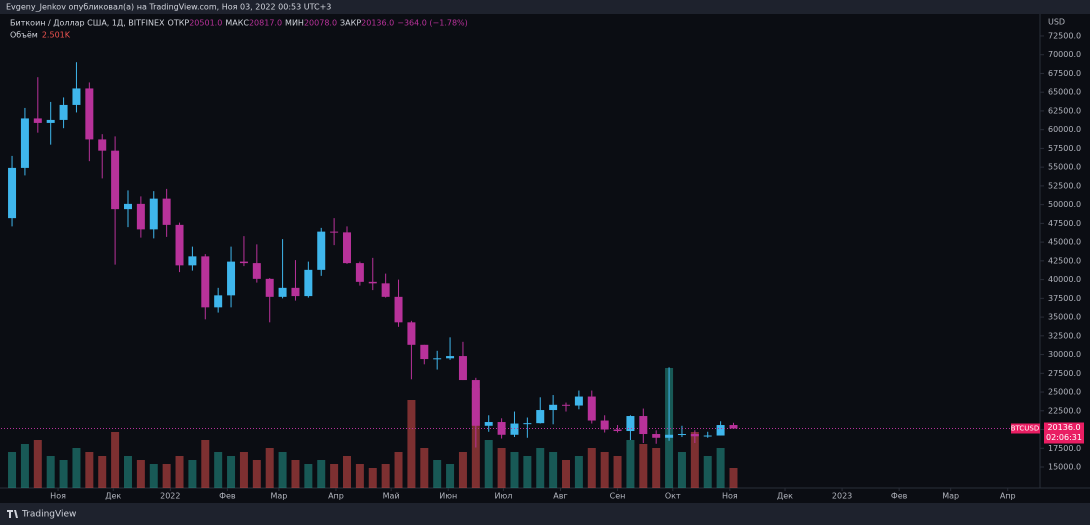 The height and width of the screenshot is (525, 1090). What do you see at coordinates (227, 496) in the screenshot?
I see `x-tick-label: Фев` at bounding box center [227, 496].